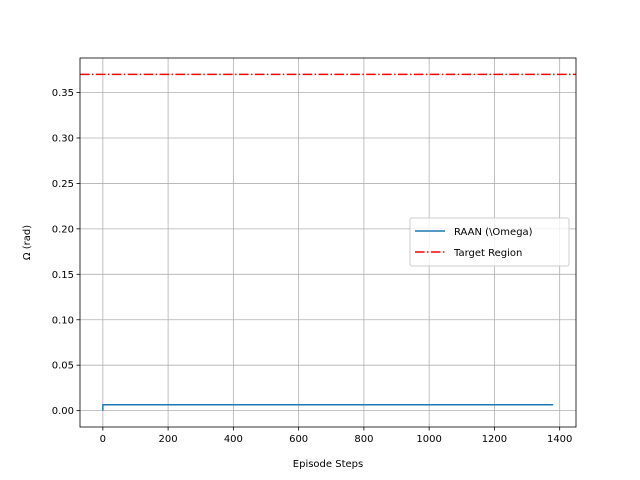 The image size is (640, 480). Describe the element at coordinates (63, 366) in the screenshot. I see `y-tick-label: 0.05` at that location.